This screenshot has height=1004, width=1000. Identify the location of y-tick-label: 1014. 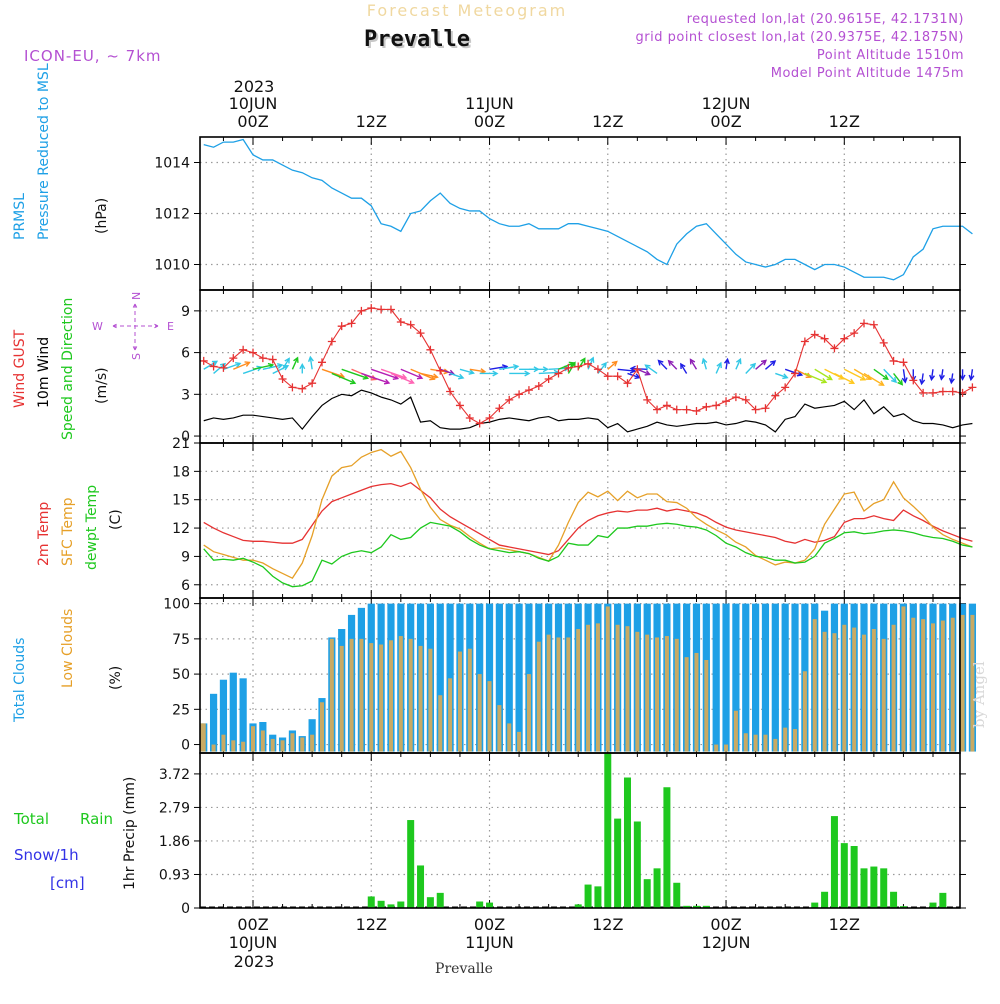
(172, 164).